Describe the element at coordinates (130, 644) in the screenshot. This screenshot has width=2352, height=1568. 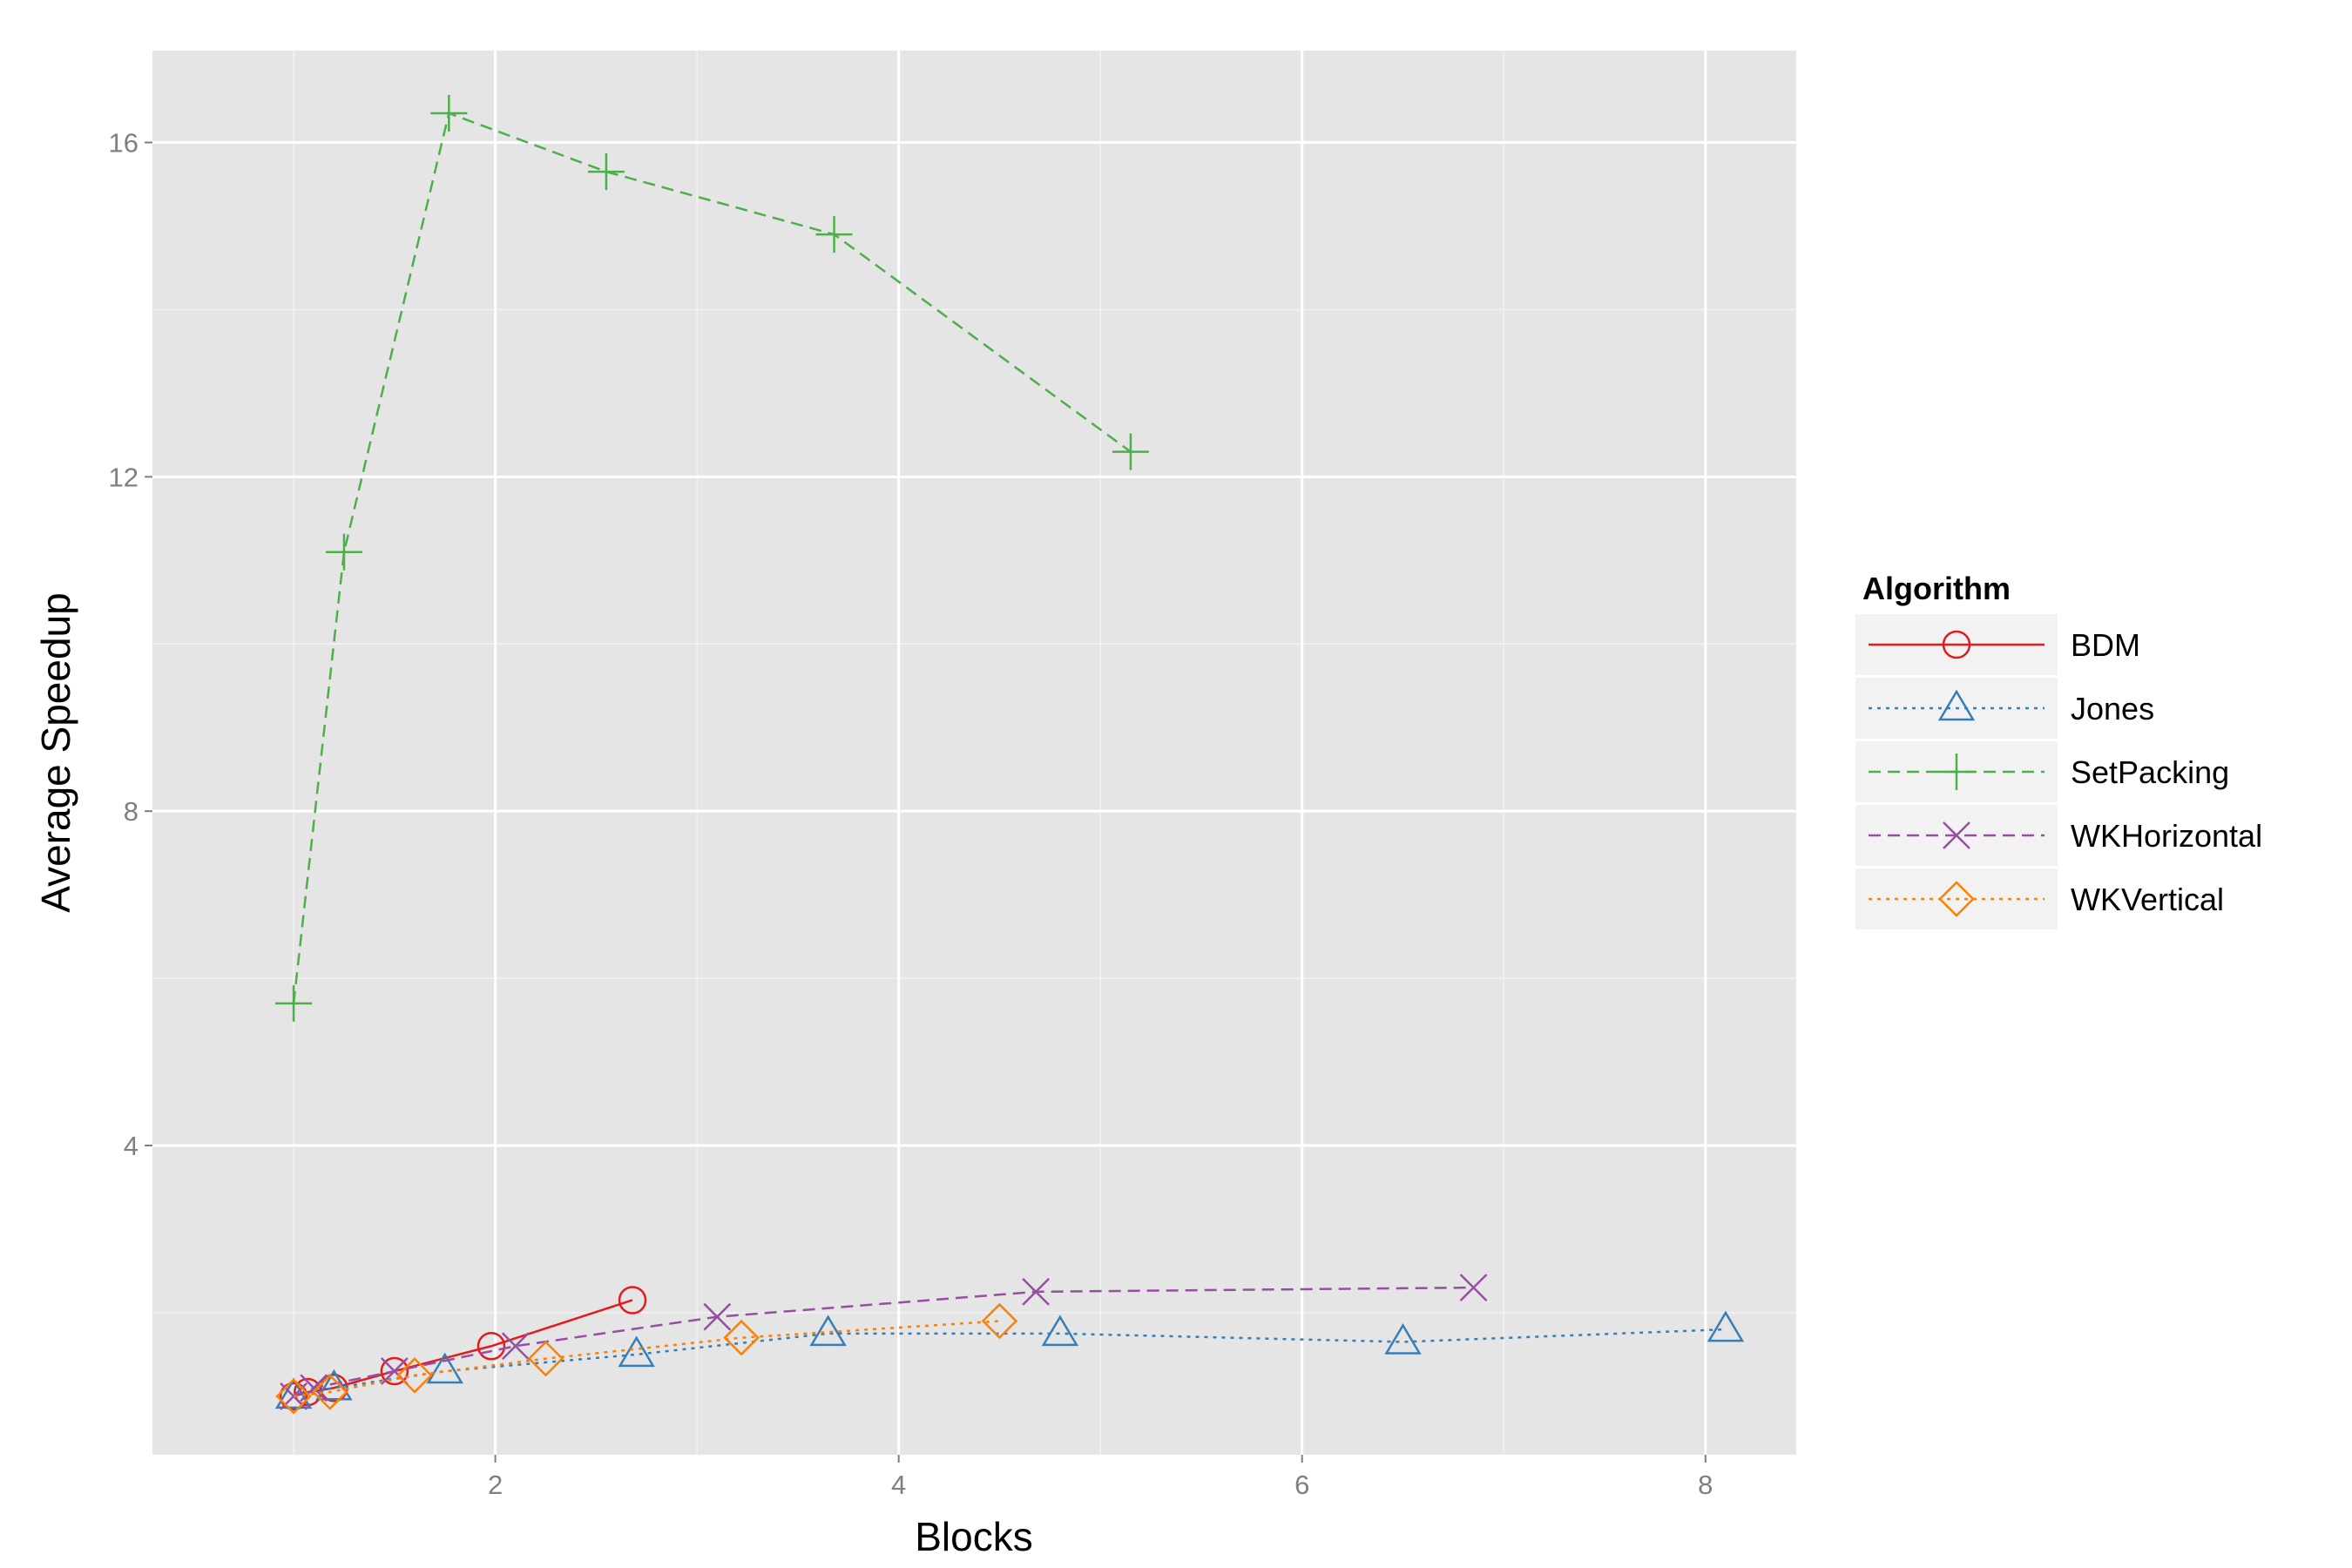
I see `y-axis: 4 8 12 16` at that location.